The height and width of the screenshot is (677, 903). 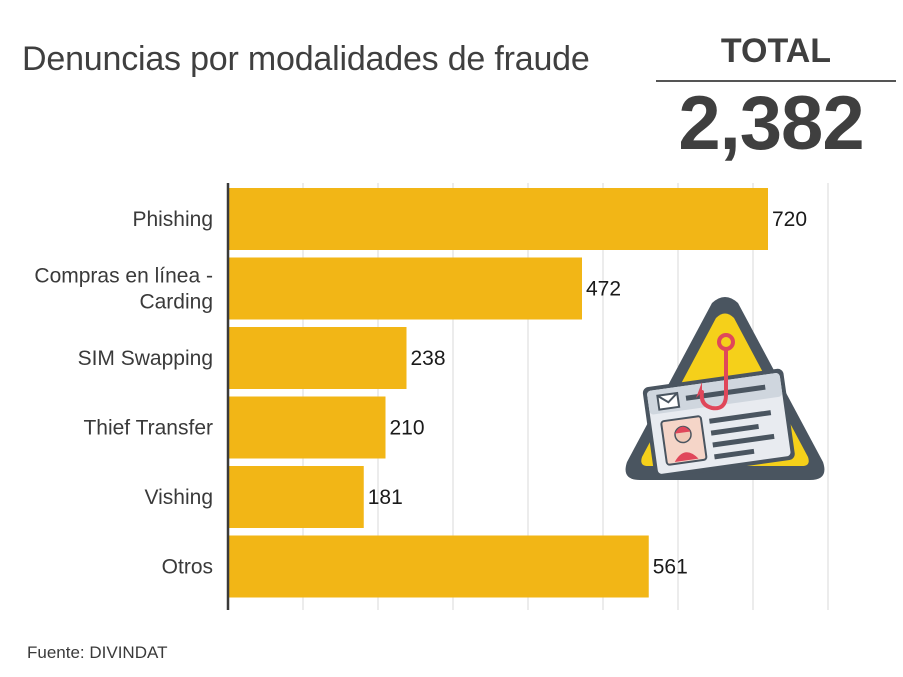 I want to click on value-label: 561, so click(x=670, y=567).